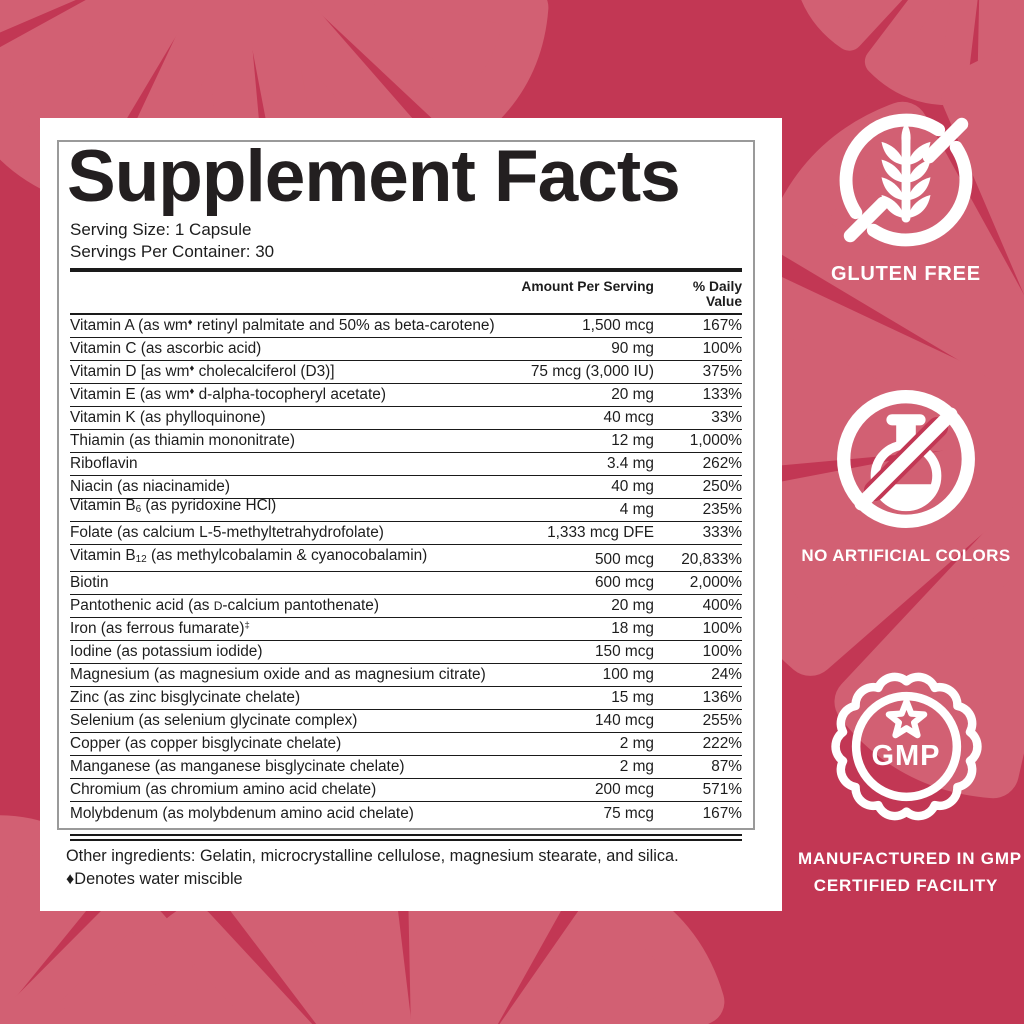  I want to click on amount-cell: 600 mcg, so click(624, 582).